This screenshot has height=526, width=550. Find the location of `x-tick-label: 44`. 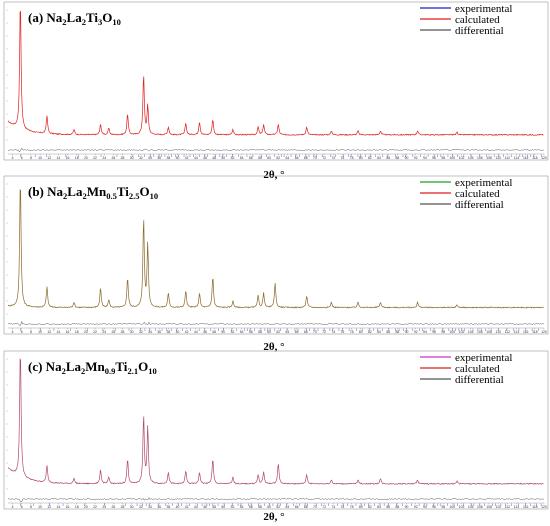

x-tick-label: 44 is located at coordinates (196, 332).